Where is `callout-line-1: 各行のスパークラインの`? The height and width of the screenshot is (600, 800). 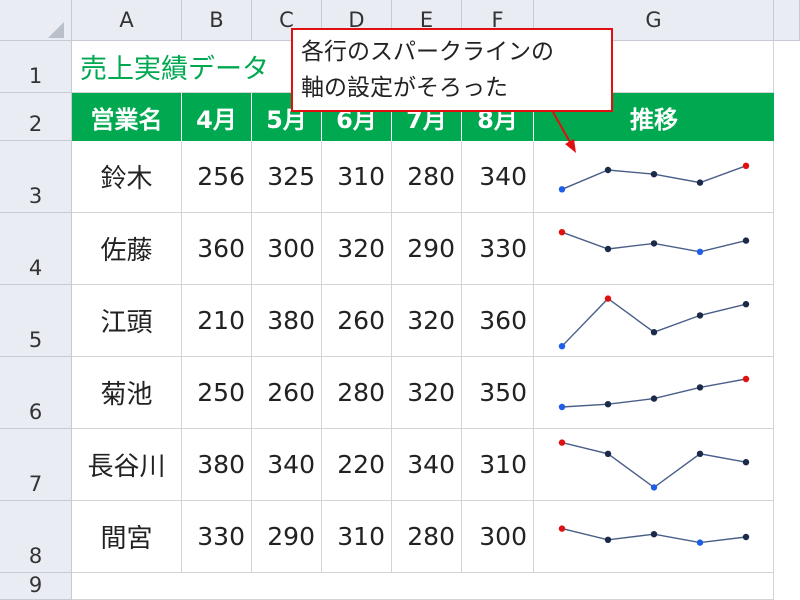 callout-line-1: 各行のスパークラインの is located at coordinates (427, 52).